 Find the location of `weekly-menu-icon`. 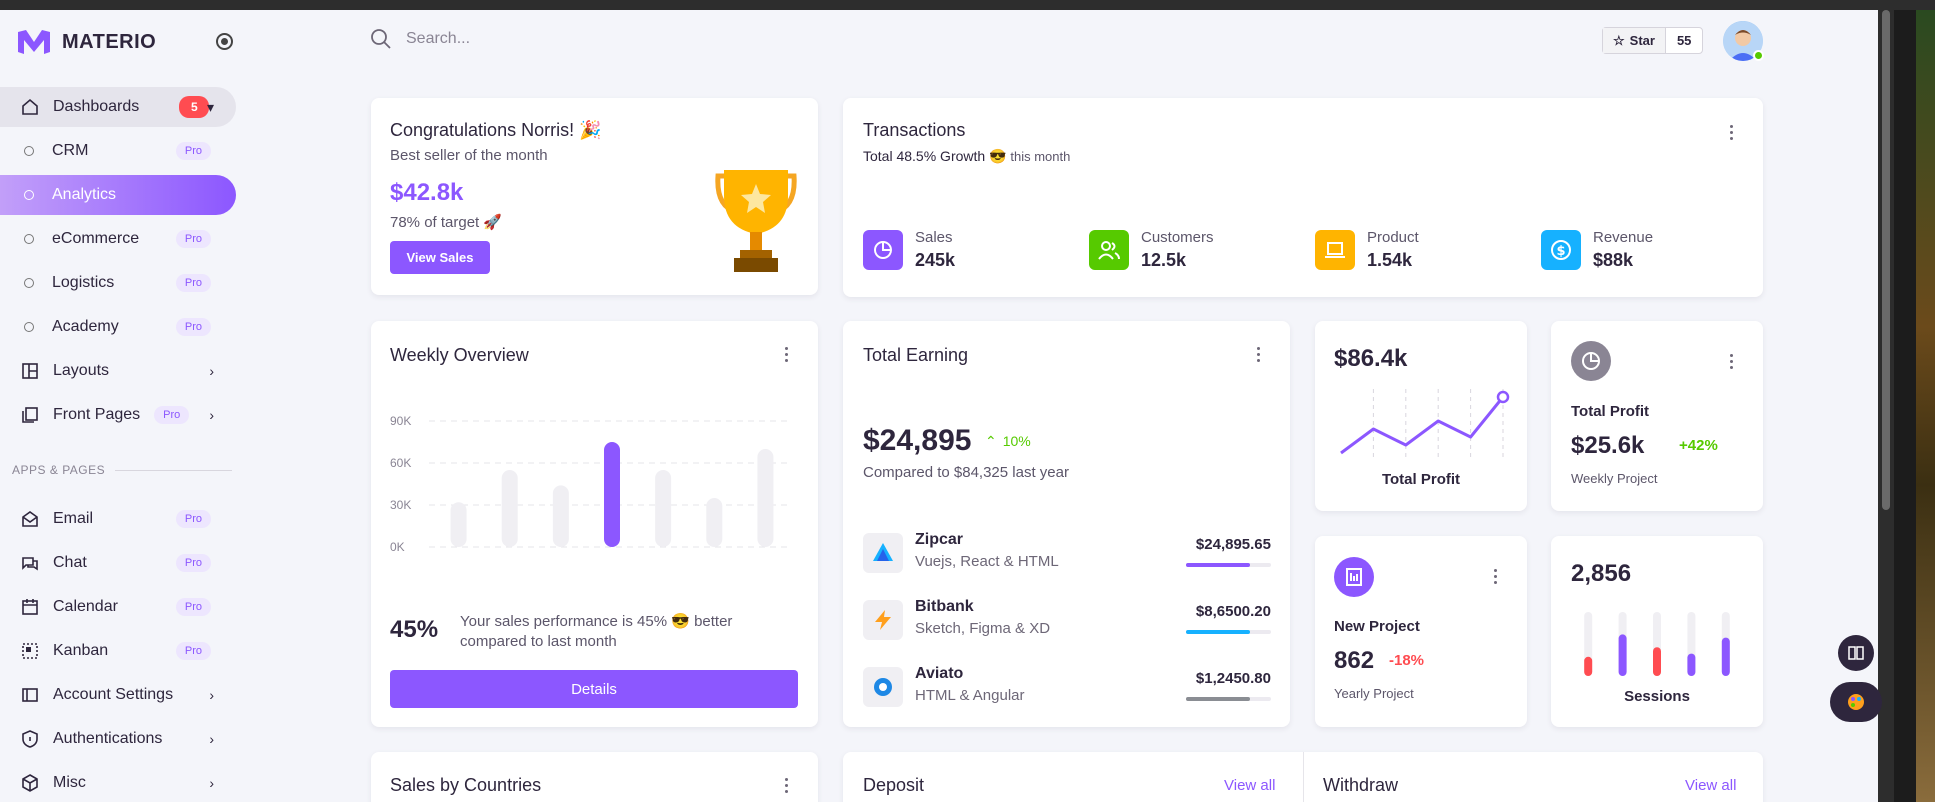

weekly-menu-icon is located at coordinates (786, 354).